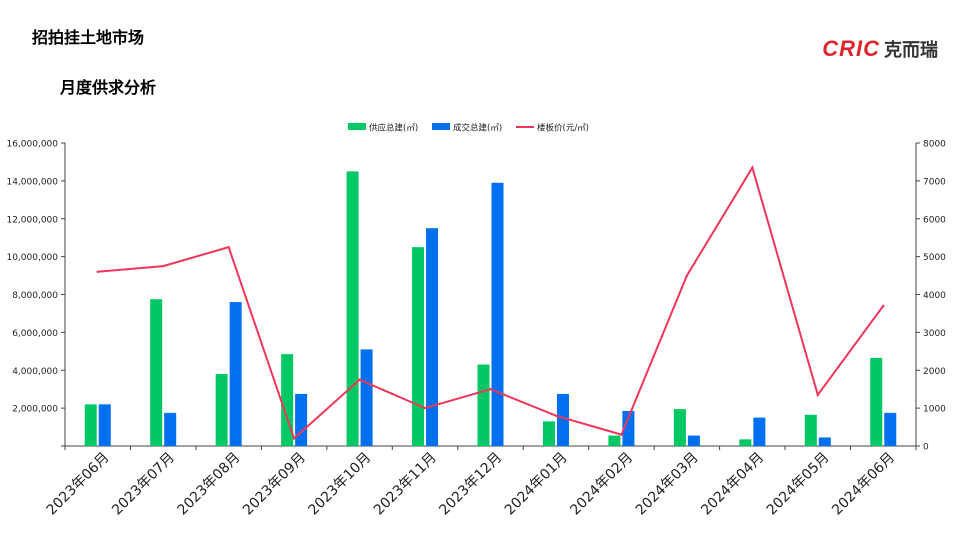 This screenshot has height=540, width=960. What do you see at coordinates (32, 220) in the screenshot?
I see `left-tick-label: 12,000,000` at bounding box center [32, 220].